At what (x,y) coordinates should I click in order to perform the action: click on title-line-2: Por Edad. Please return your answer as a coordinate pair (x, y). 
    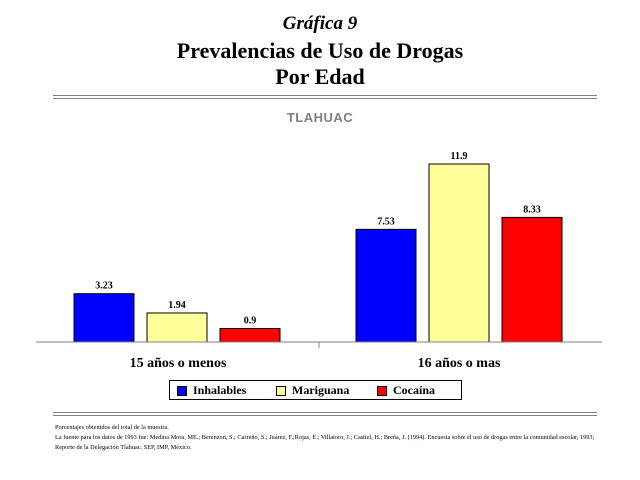
    Looking at the image, I should click on (320, 76).